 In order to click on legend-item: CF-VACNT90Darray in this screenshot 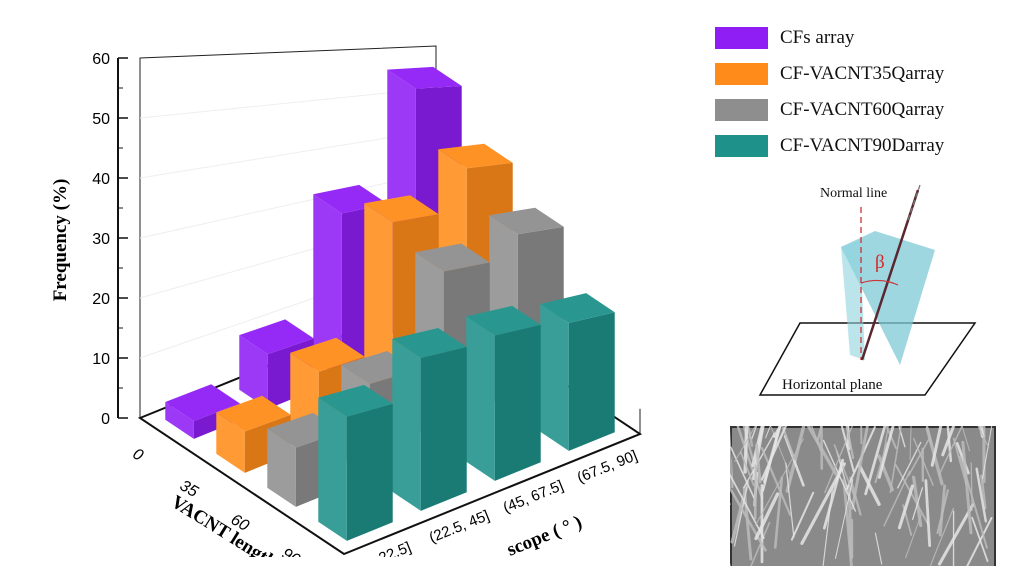, I will do `click(829, 146)`.